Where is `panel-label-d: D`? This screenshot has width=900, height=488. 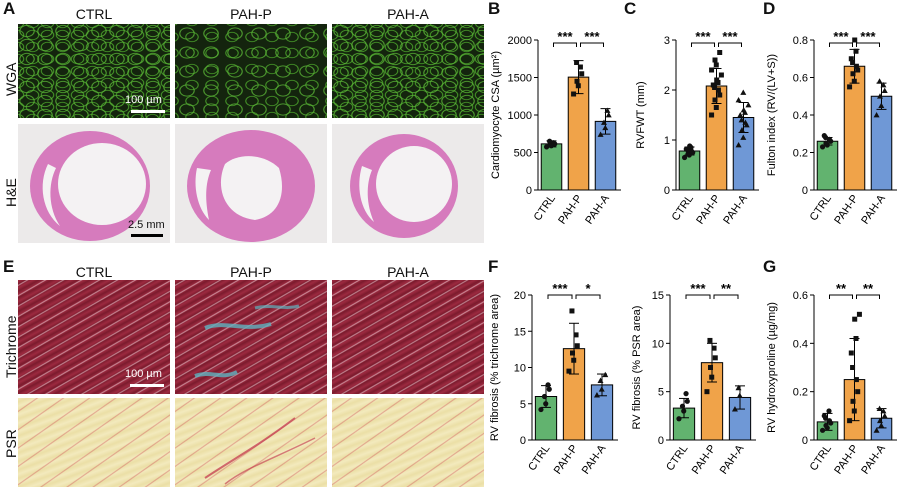
panel-label-d: D is located at coordinates (769, 9).